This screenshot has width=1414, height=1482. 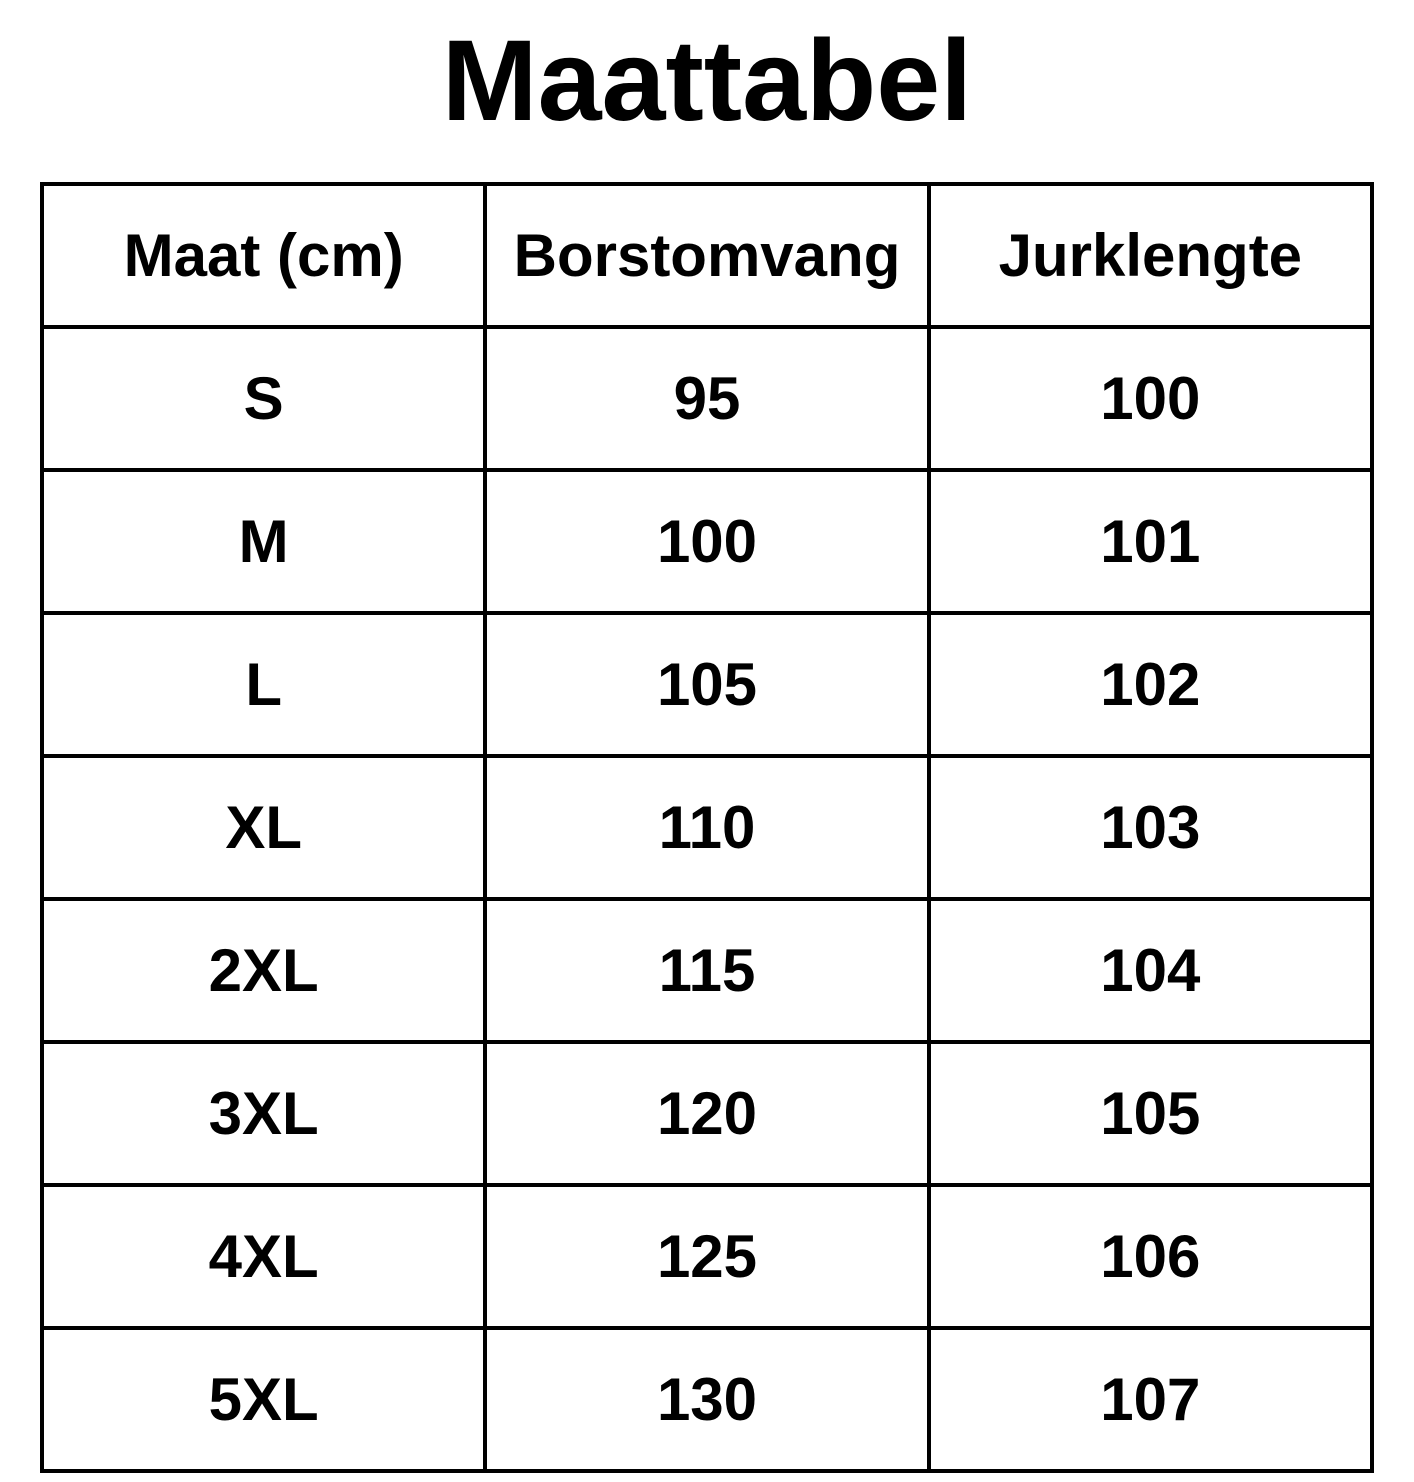 I want to click on size-label-cell: 5XL, so click(x=263, y=1399).